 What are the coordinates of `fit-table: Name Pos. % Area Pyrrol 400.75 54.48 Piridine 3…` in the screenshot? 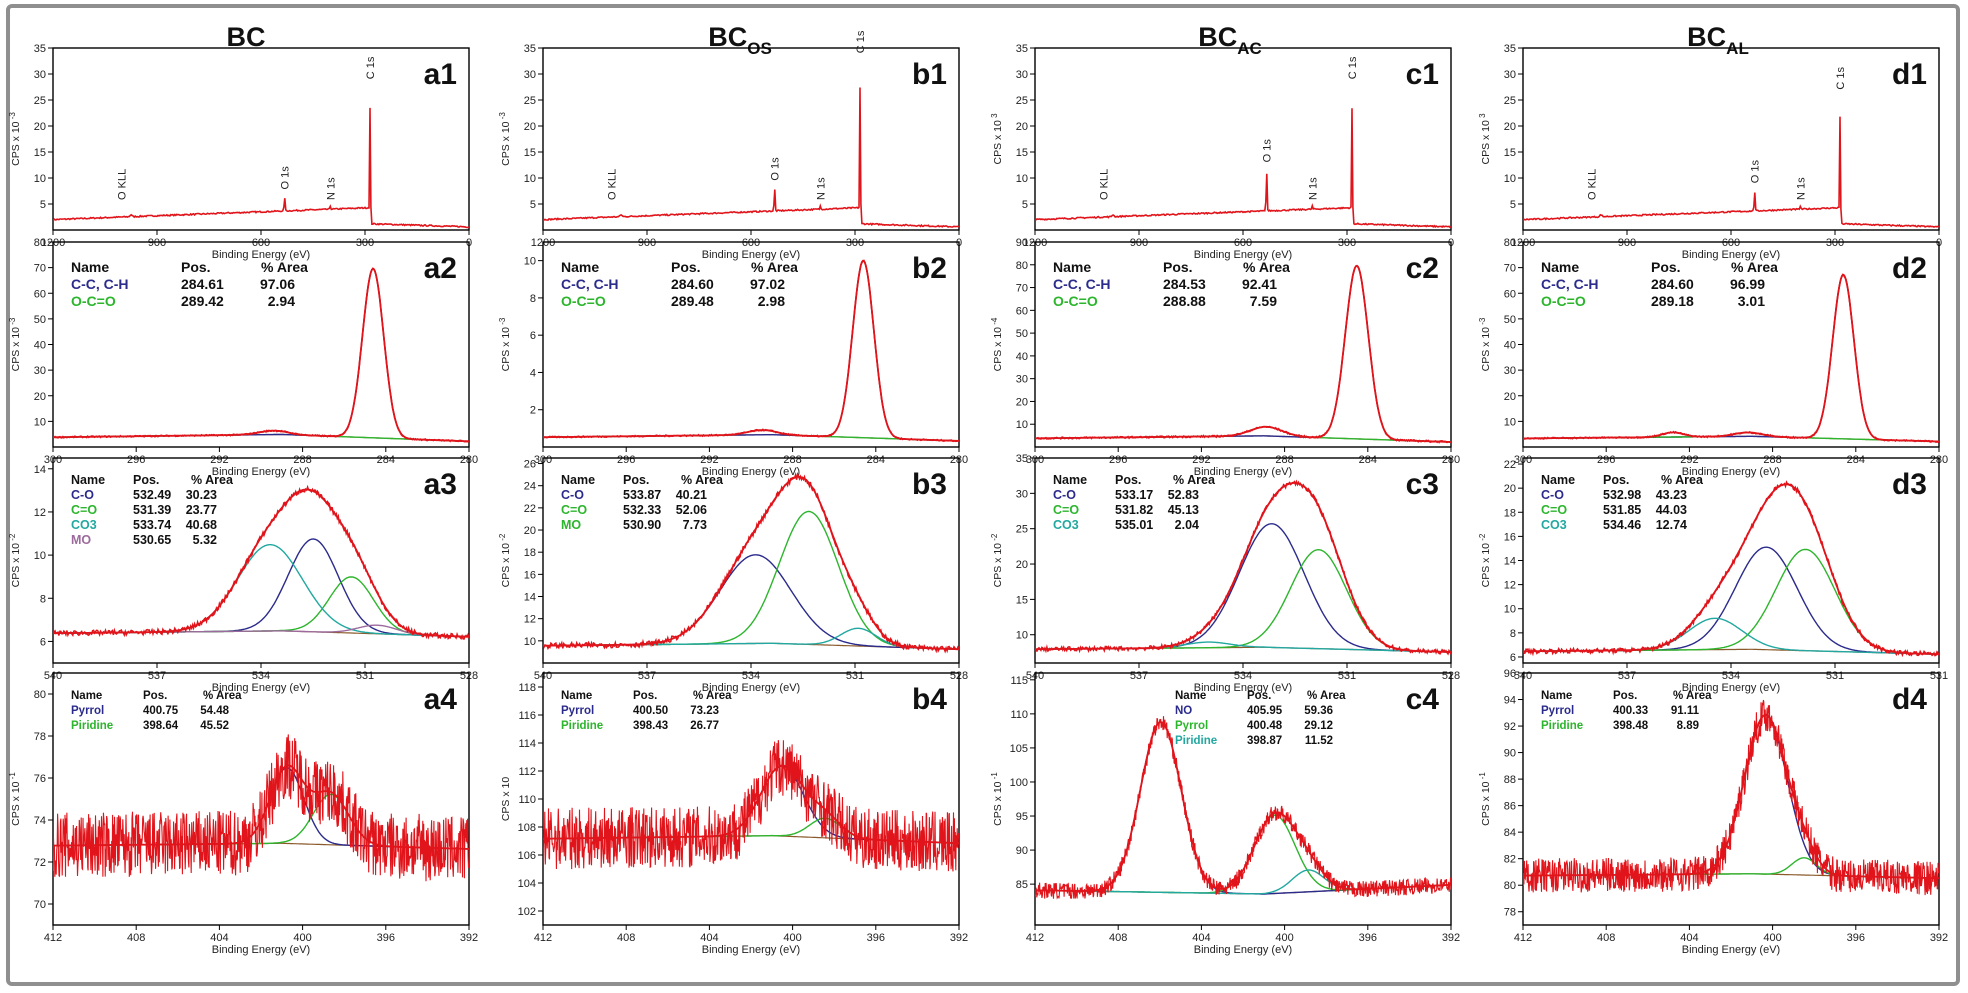 It's located at (156, 711).